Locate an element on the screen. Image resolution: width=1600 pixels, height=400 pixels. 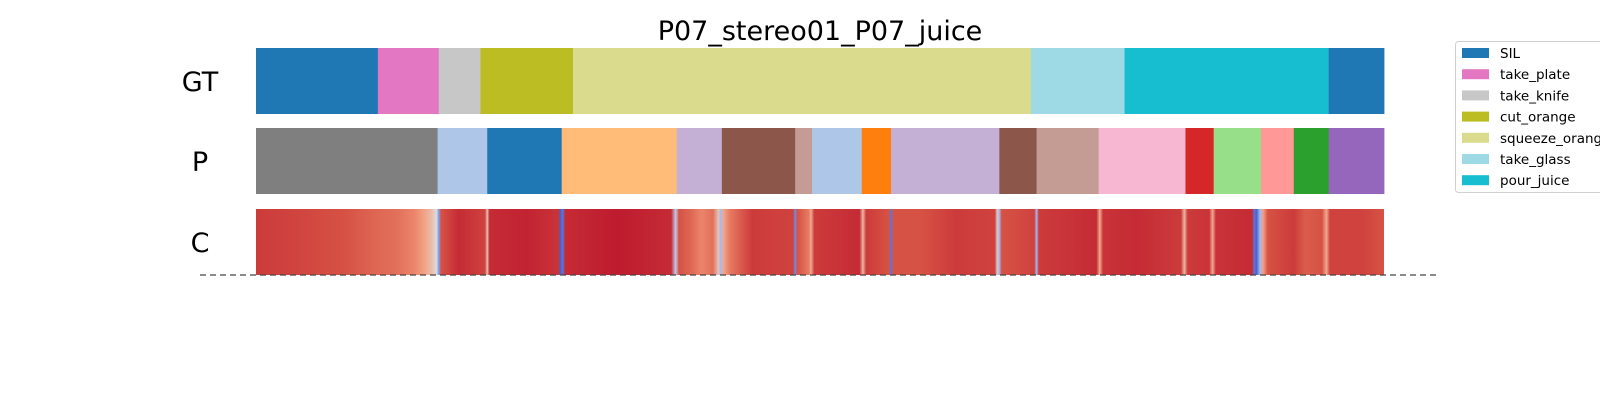
legend-label: SIL is located at coordinates (1510, 54).